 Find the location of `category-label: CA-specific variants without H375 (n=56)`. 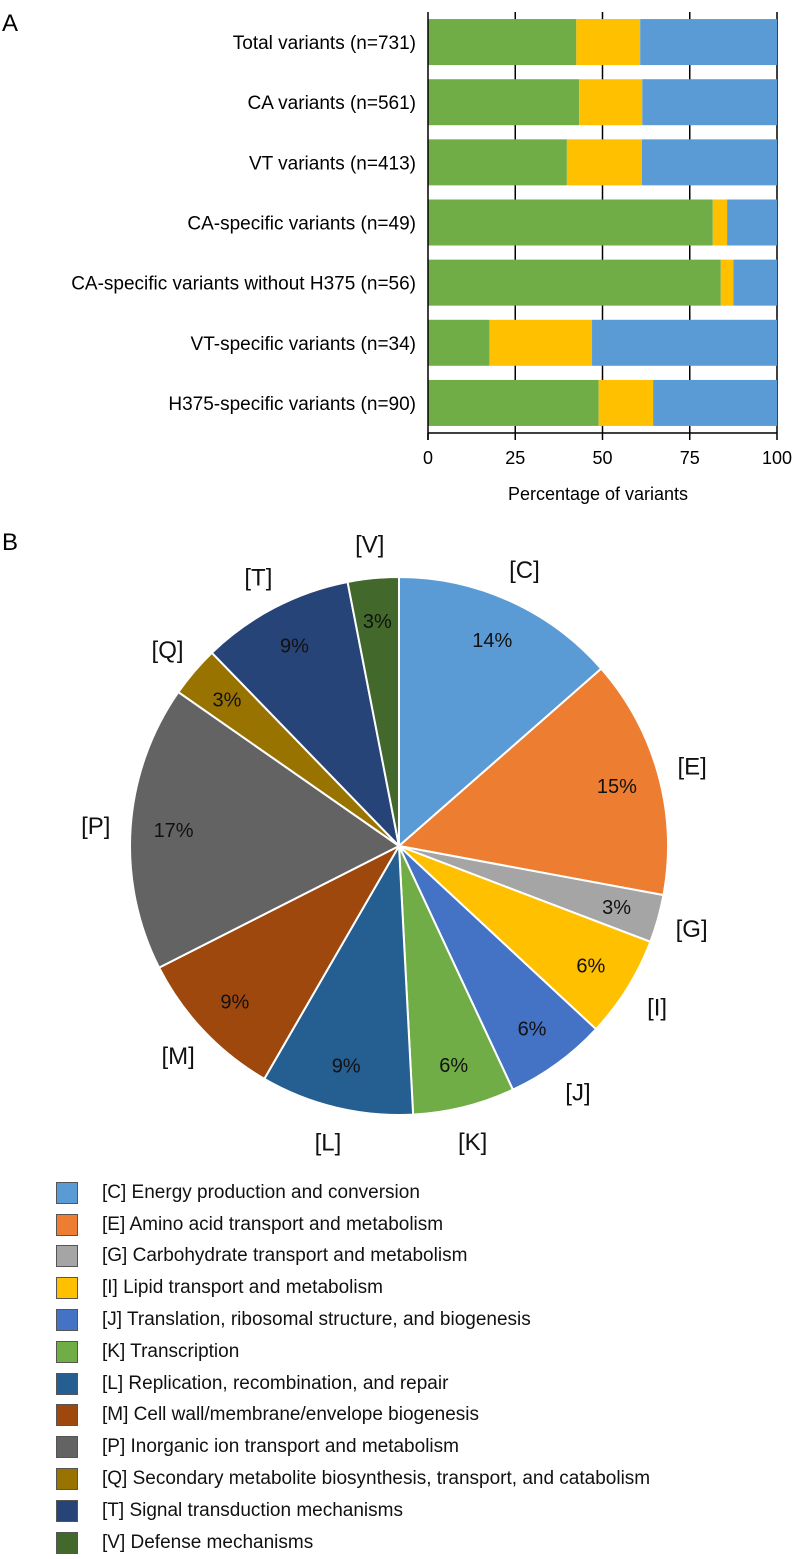

category-label: CA-specific variants without H375 (n=56) is located at coordinates (243, 284).